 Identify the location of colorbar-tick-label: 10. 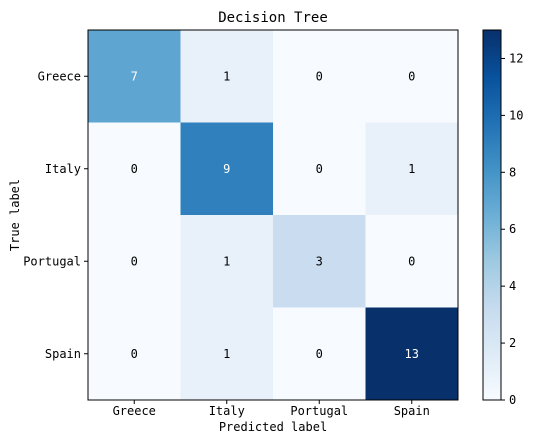
(516, 115).